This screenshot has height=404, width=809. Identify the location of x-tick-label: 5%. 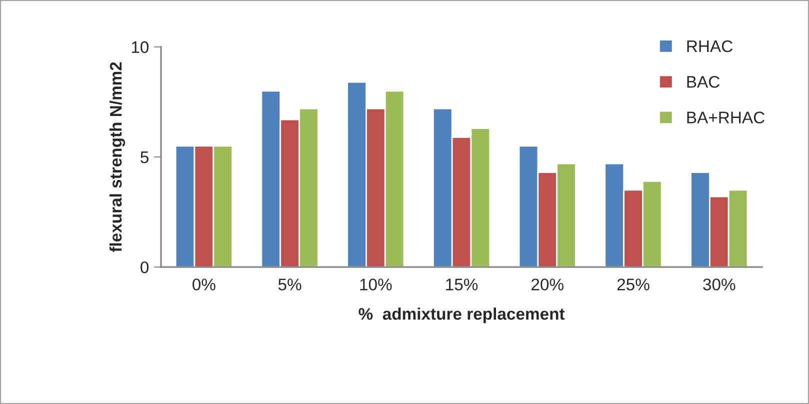
(290, 284).